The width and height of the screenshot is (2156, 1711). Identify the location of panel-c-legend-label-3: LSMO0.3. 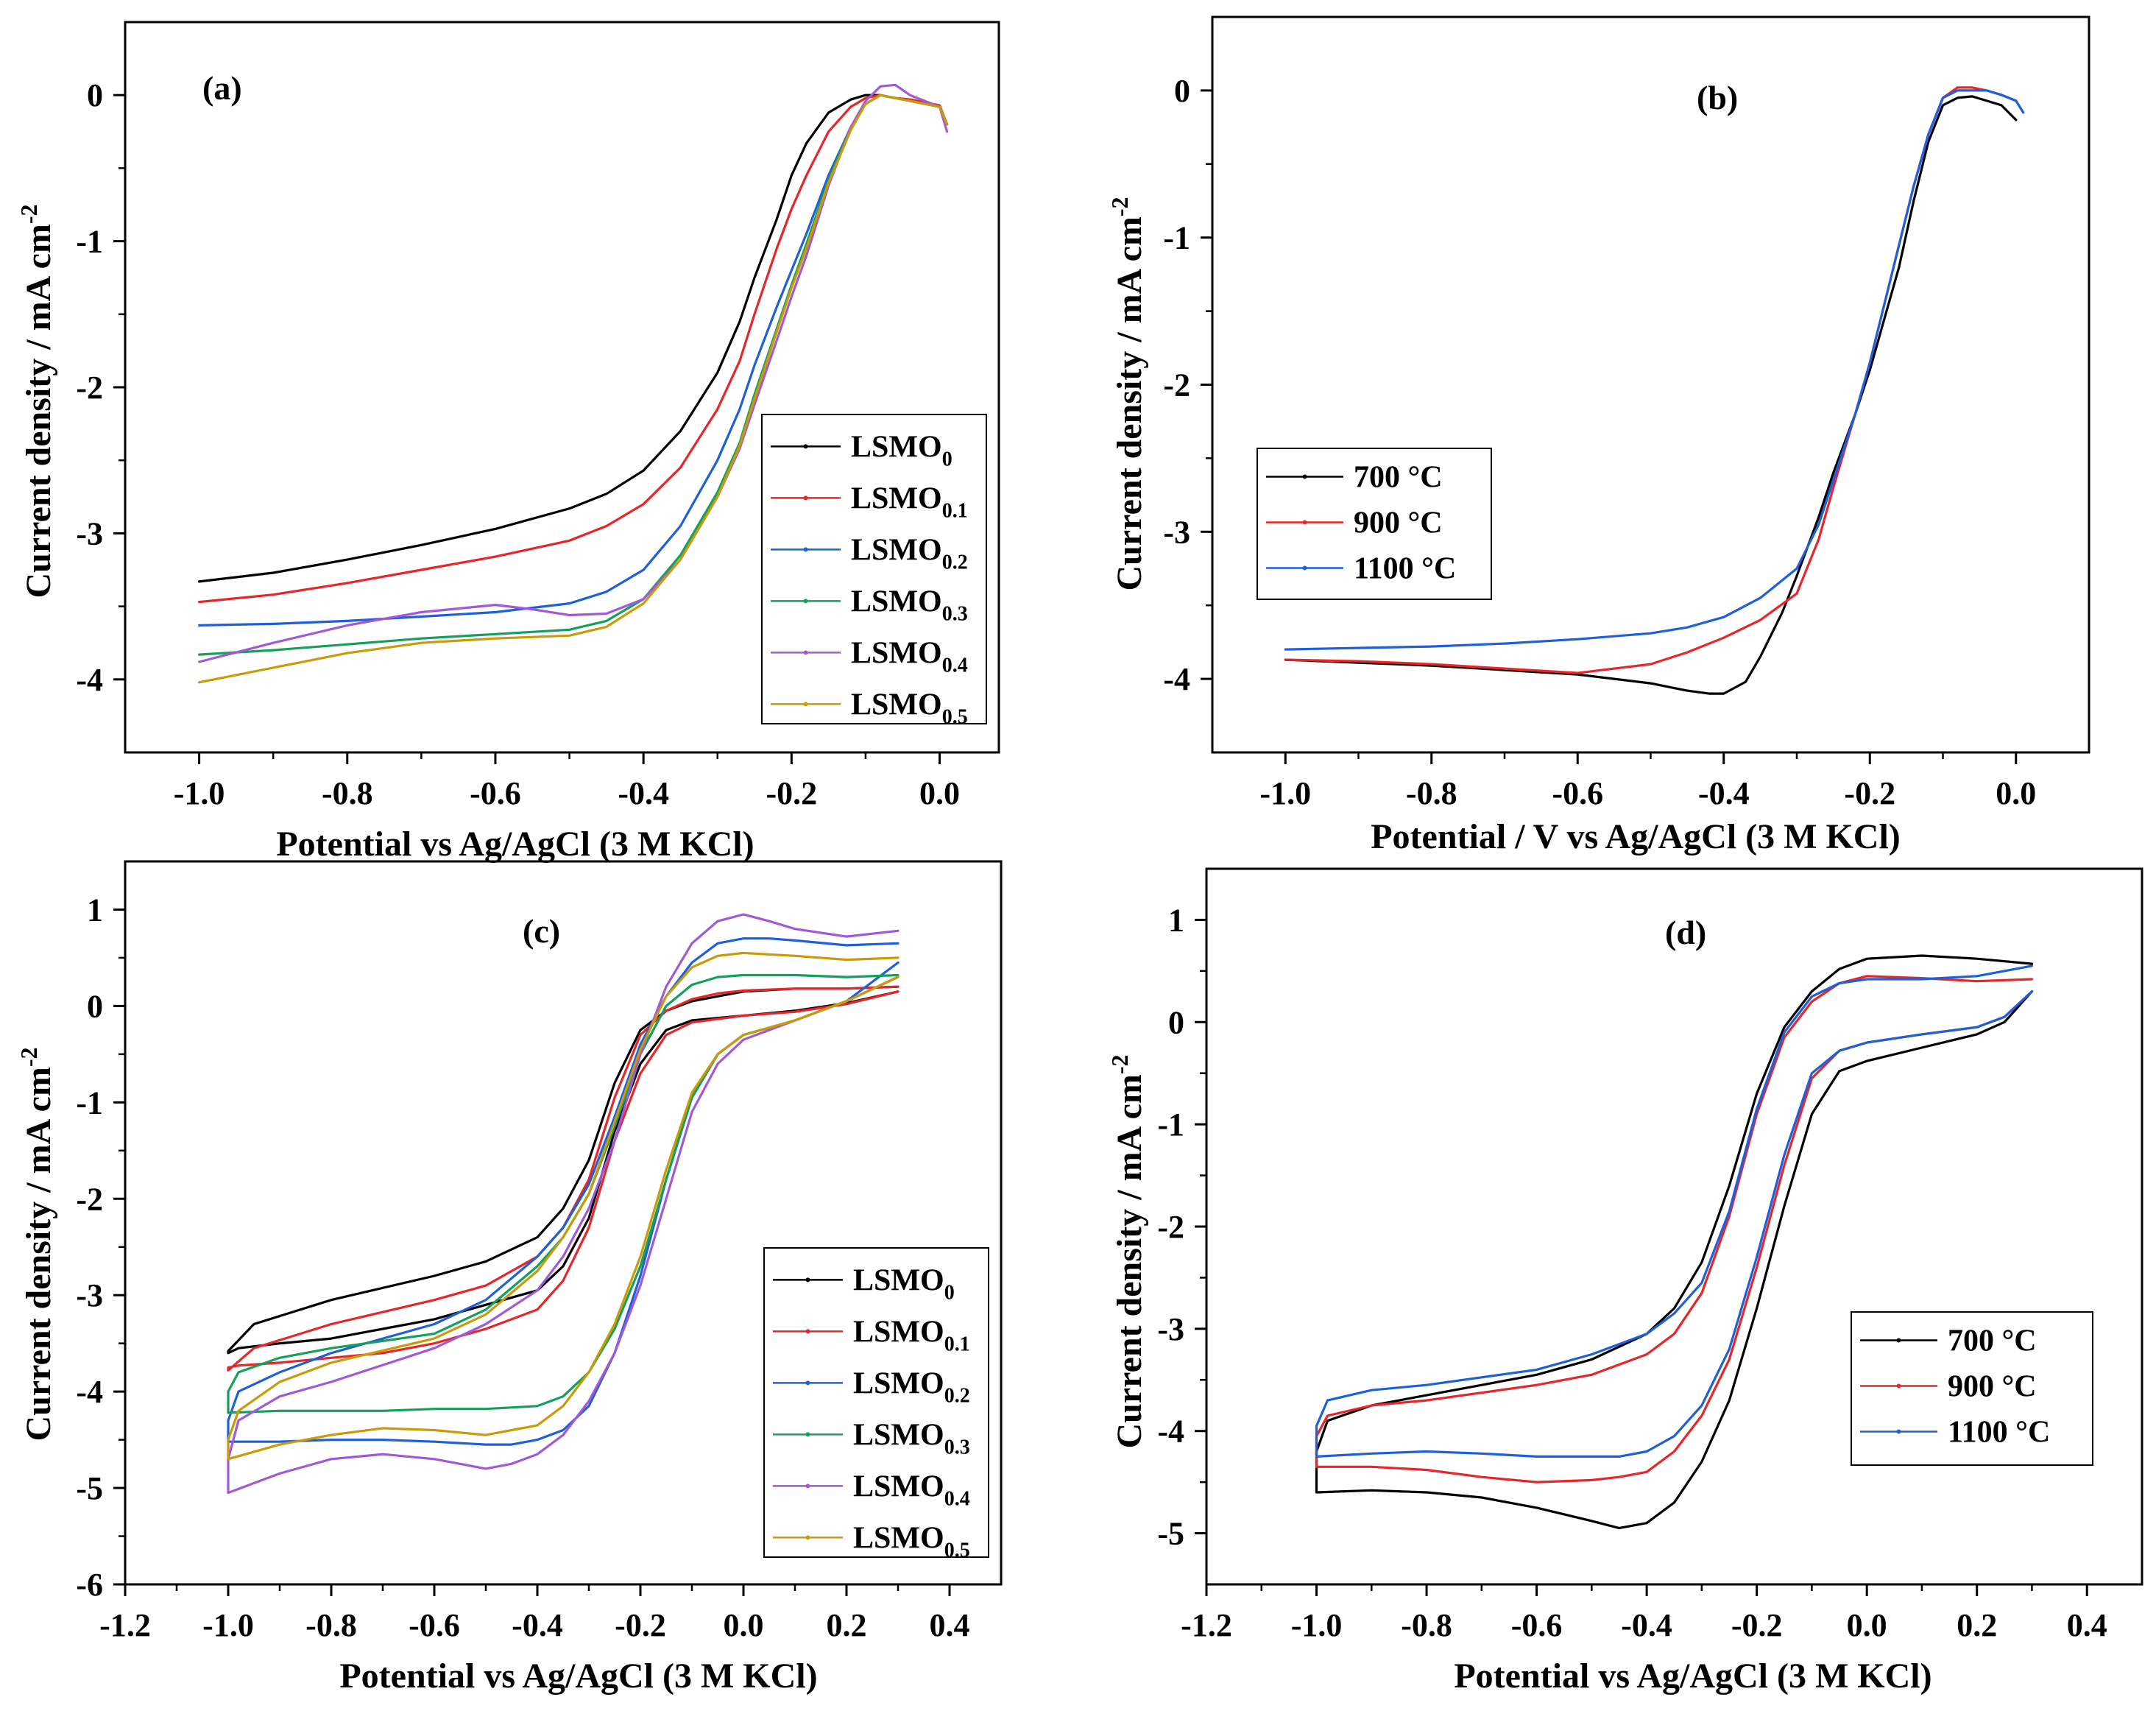
(911, 1438).